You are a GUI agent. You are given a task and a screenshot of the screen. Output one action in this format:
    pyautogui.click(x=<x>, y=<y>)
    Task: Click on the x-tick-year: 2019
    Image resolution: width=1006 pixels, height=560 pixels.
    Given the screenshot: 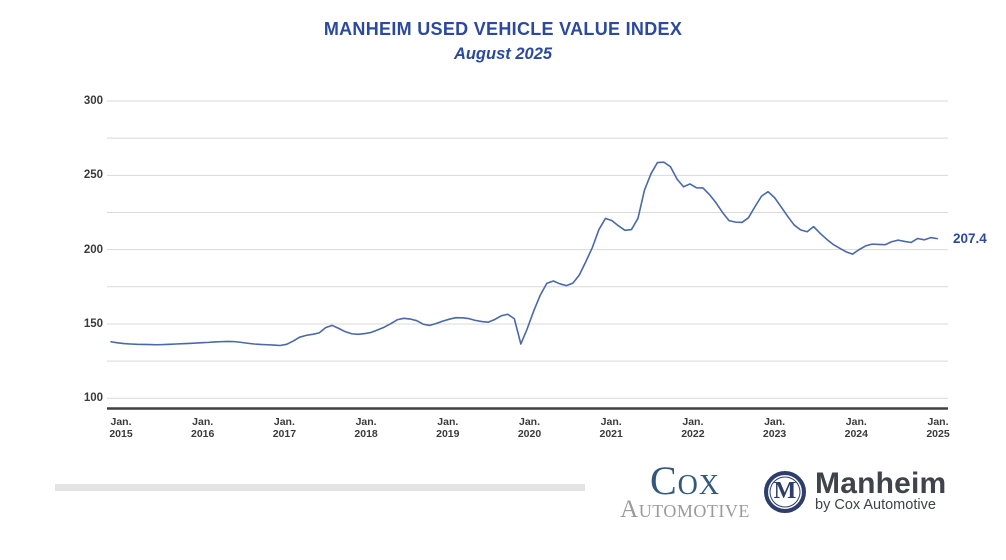 What is the action you would take?
    pyautogui.click(x=448, y=433)
    